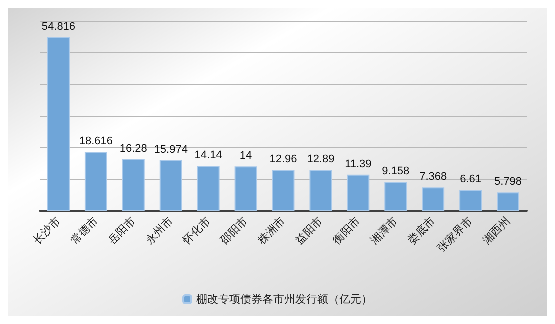  I want to click on x-tick-label: 衡阳市, so click(347, 230).